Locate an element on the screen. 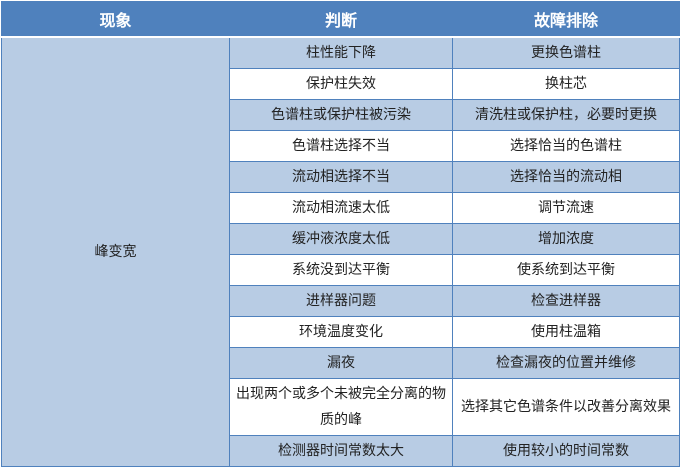 The height and width of the screenshot is (467, 680). fix-cell: 使用较小的时间常数 is located at coordinates (566, 451).